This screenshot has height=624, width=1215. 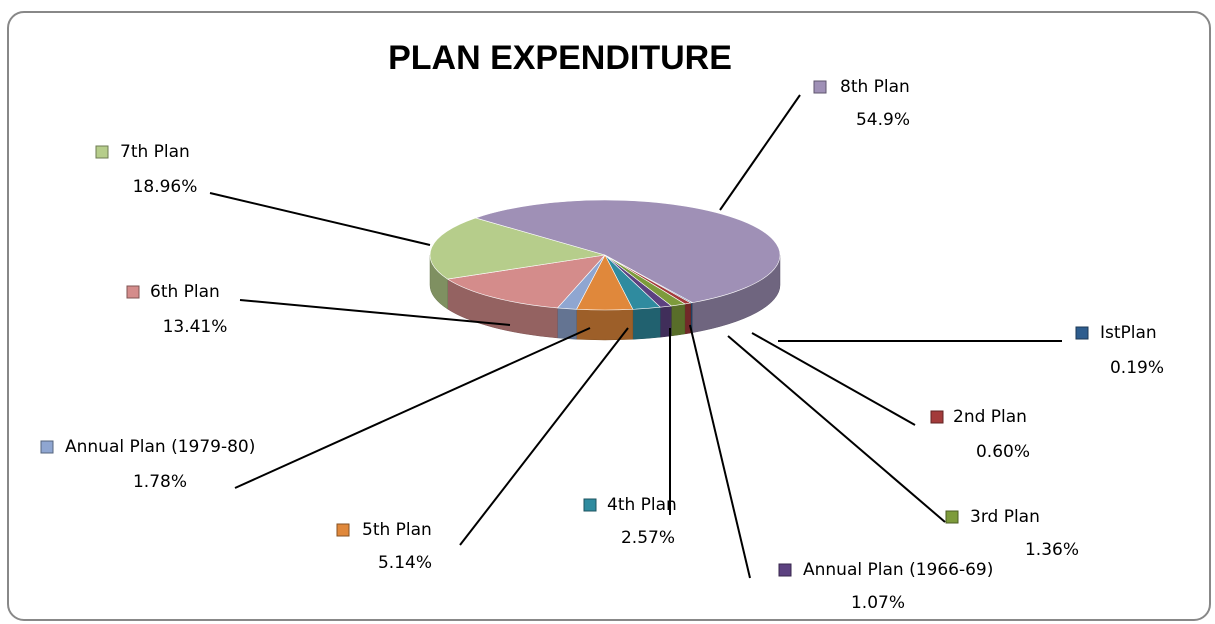 I want to click on category-label: 3rd Plan, so click(x=1005, y=517).